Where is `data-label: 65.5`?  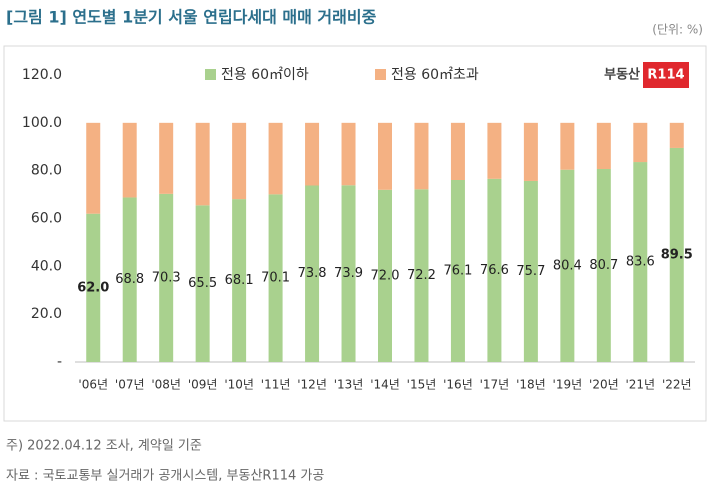 data-label: 65.5 is located at coordinates (202, 283).